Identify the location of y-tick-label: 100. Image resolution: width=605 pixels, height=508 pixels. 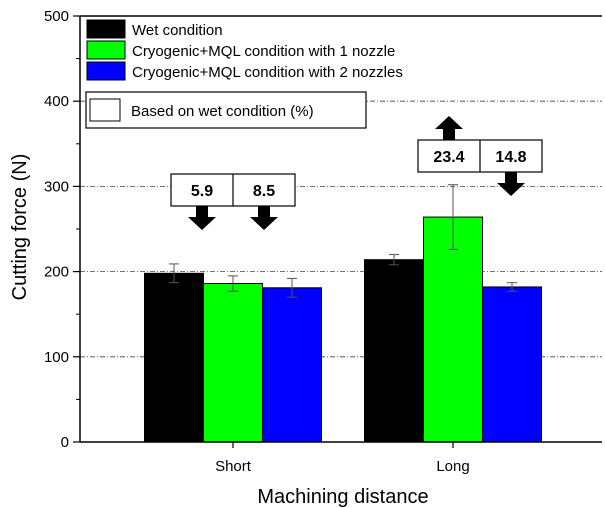
(56, 357).